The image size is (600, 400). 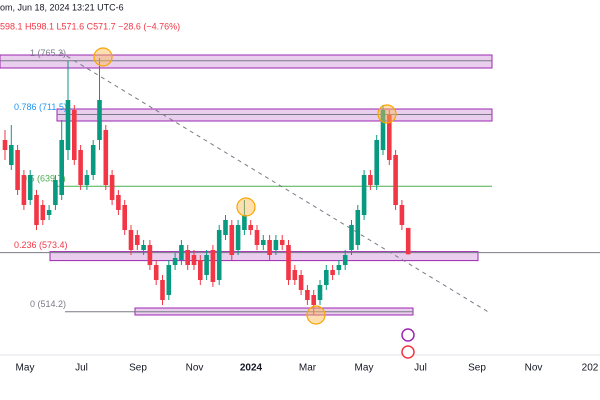 I want to click on fib-label: 0.5 (639.7), so click(x=44, y=179).